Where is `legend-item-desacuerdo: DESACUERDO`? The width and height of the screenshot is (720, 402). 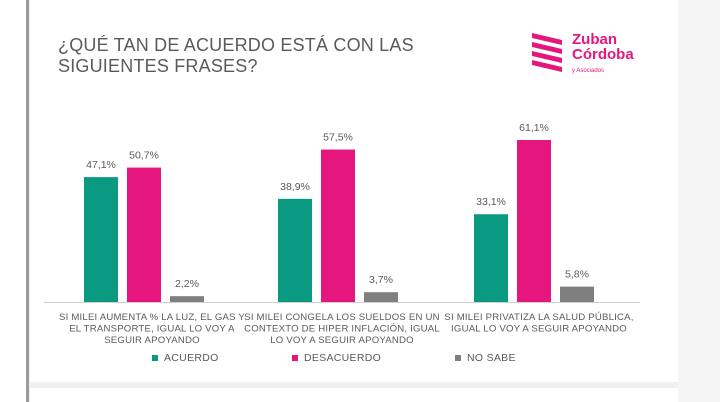
legend-item-desacuerdo: DESACUERDO is located at coordinates (336, 358).